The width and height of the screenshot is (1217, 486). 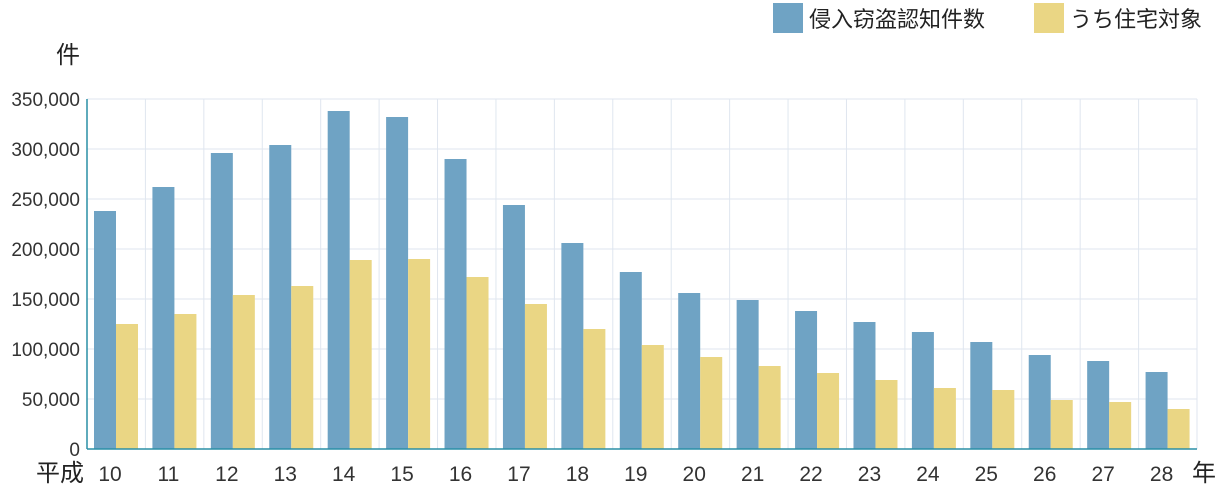 What do you see at coordinates (45, 350) in the screenshot?
I see `y-tick-label: 100,000` at bounding box center [45, 350].